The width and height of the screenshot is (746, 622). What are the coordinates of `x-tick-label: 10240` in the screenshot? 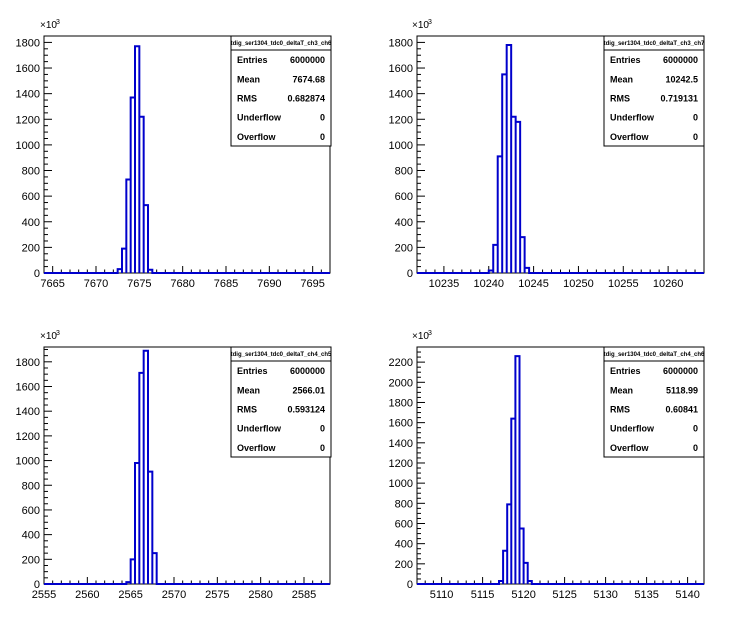 It's located at (488, 284).